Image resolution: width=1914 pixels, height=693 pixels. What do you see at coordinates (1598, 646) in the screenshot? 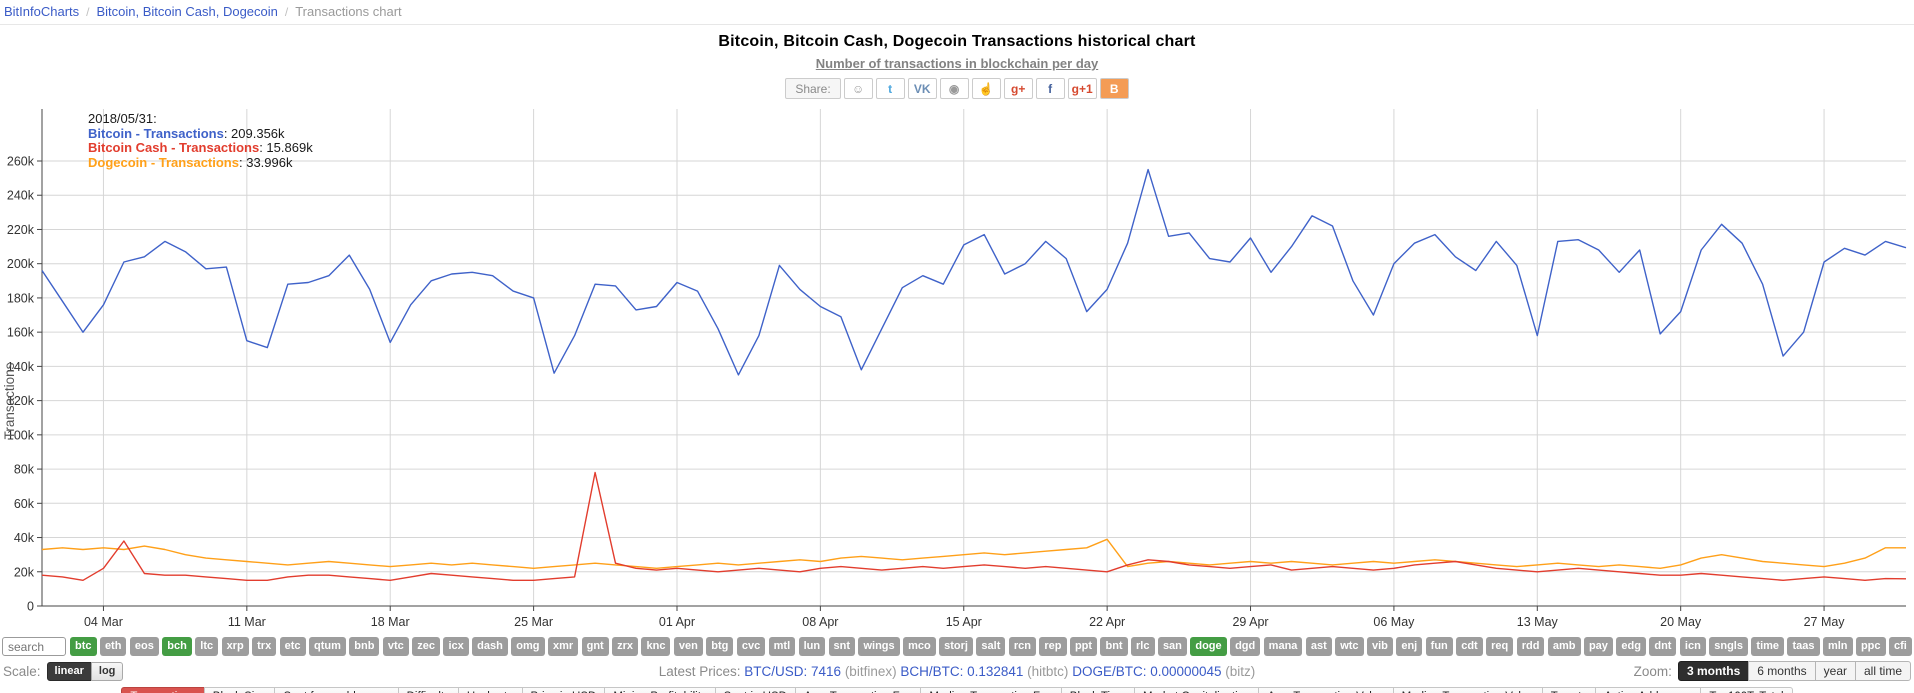
I see `coin-pay: pay` at bounding box center [1598, 646].